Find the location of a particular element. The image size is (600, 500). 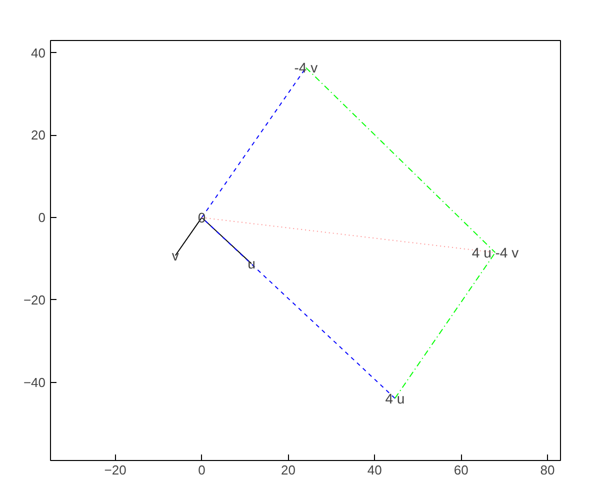

x-tick-label: 60 is located at coordinates (461, 470).